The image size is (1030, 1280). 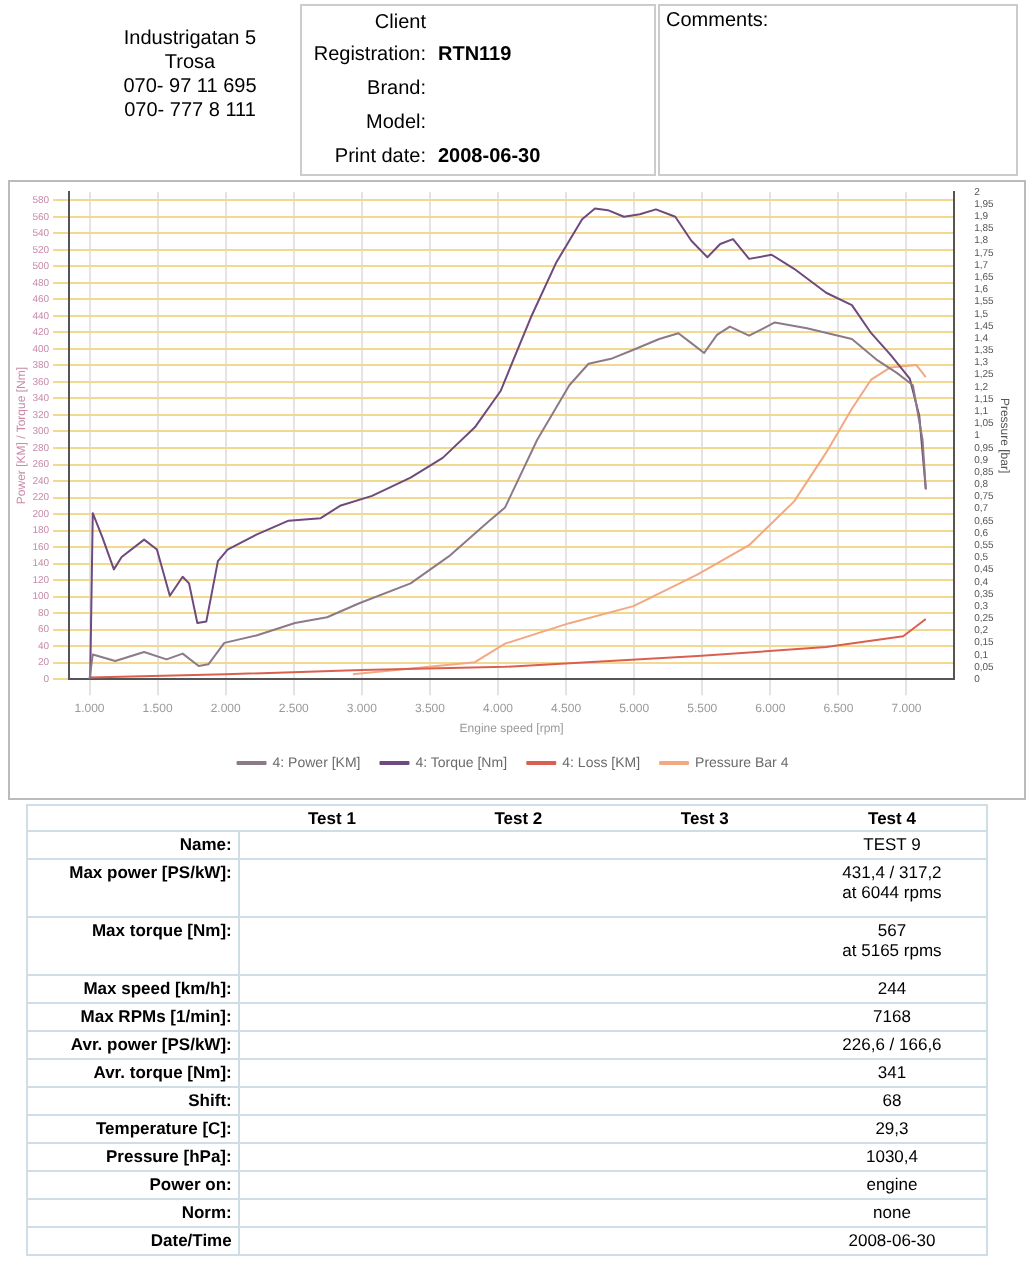 I want to click on text: 567 at 5165 rpms, so click(x=892, y=946).